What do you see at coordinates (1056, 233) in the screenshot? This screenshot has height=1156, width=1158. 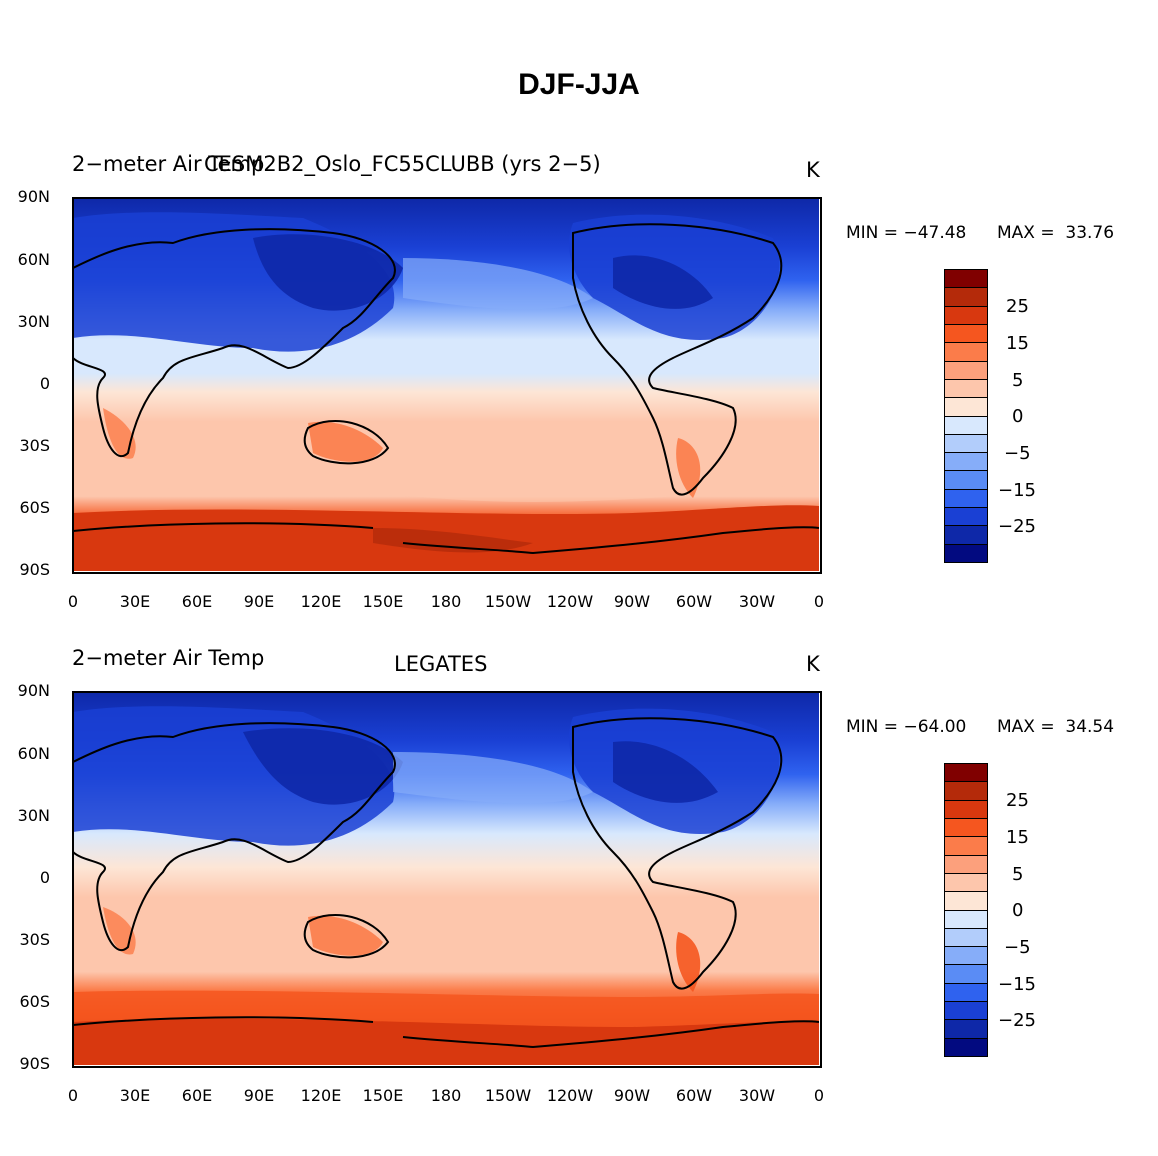 I see `max-value: MAX = 33.76` at bounding box center [1056, 233].